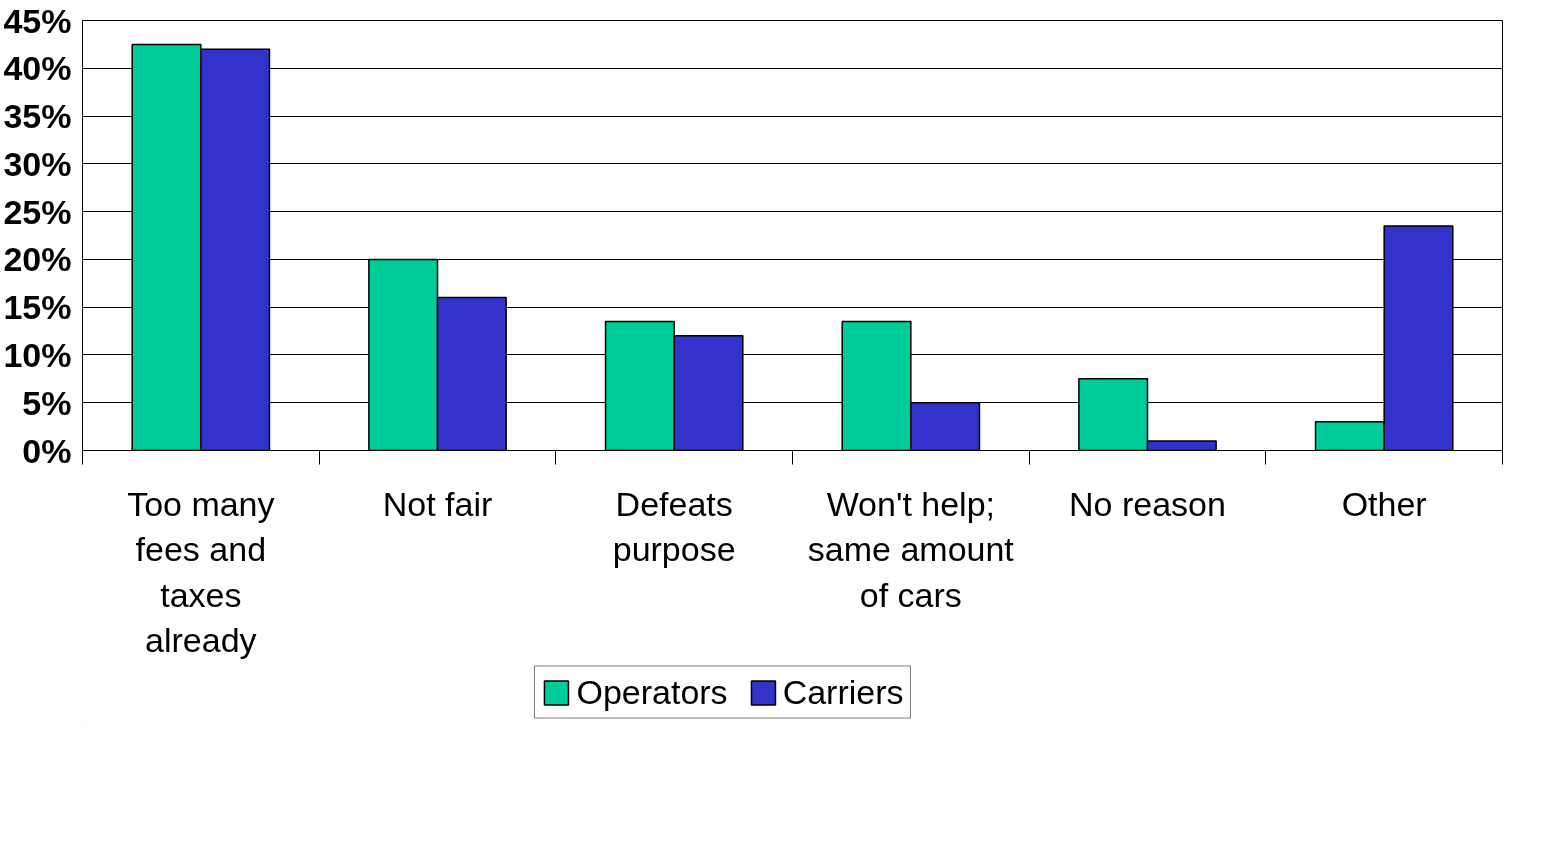  Describe the element at coordinates (201, 572) in the screenshot. I see `x-tick-label: Too many fees and taxes already` at that location.